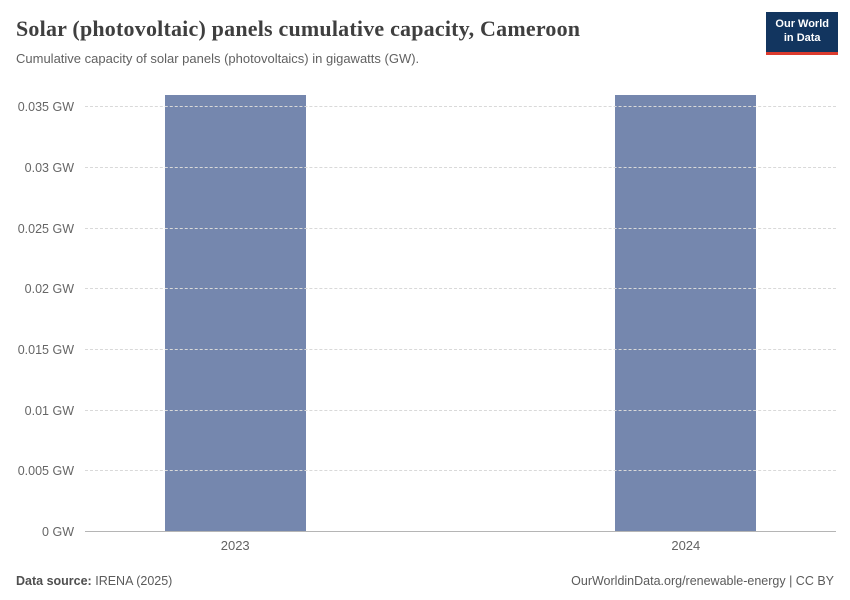 This screenshot has height=600, width=850. I want to click on bar-2023, so click(235, 313).